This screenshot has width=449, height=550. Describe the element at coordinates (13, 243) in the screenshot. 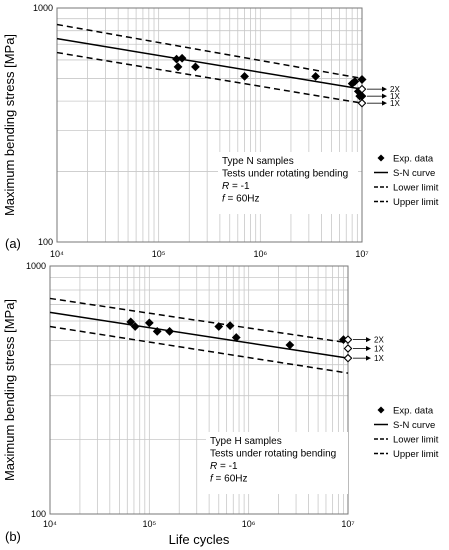

I see `panel-label: (a)` at that location.